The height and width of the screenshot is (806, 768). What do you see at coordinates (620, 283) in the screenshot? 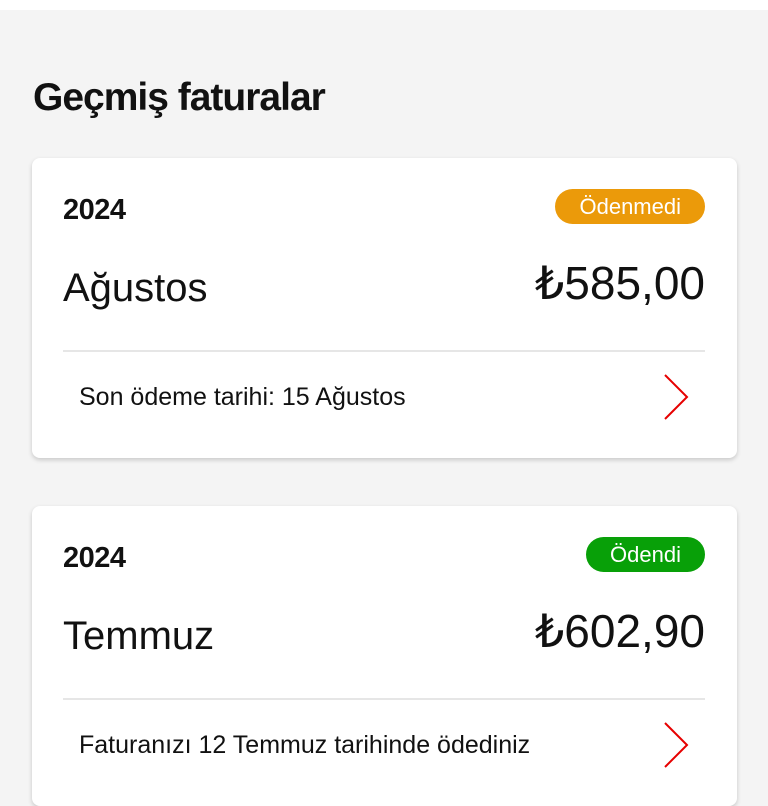
I see `bill-amount: ₺585,00` at bounding box center [620, 283].